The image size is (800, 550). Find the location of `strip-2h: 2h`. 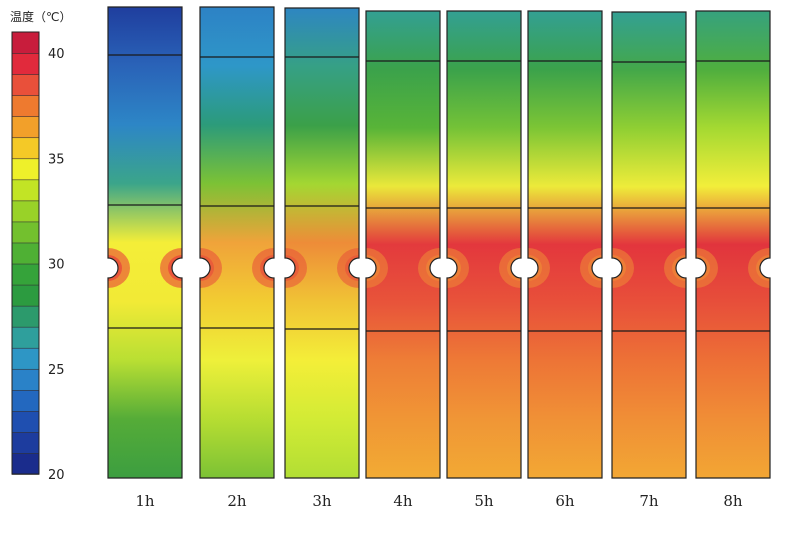

strip-2h: 2h is located at coordinates (237, 258).